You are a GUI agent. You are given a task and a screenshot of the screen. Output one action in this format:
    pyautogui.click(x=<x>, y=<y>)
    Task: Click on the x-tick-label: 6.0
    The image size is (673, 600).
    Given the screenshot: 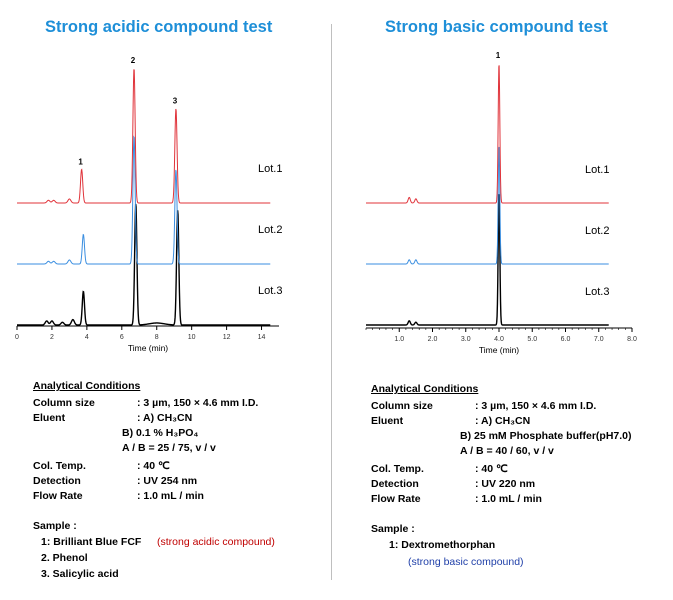 What is the action you would take?
    pyautogui.click(x=566, y=339)
    